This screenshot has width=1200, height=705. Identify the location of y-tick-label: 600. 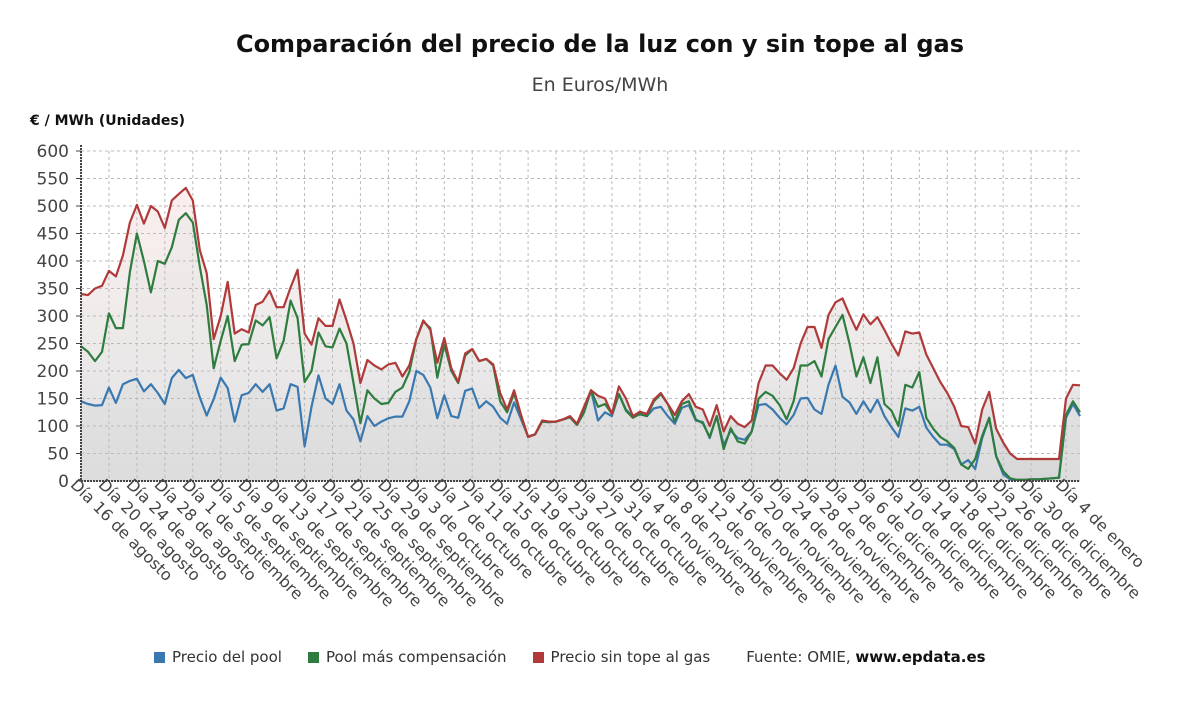
(53, 152).